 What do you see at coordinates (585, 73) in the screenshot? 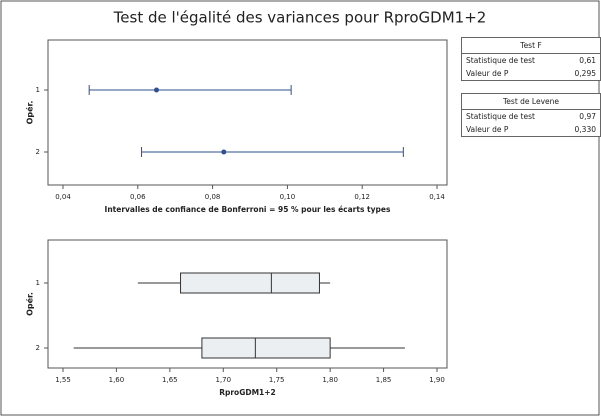
I see `row-value: 0,295` at bounding box center [585, 73].